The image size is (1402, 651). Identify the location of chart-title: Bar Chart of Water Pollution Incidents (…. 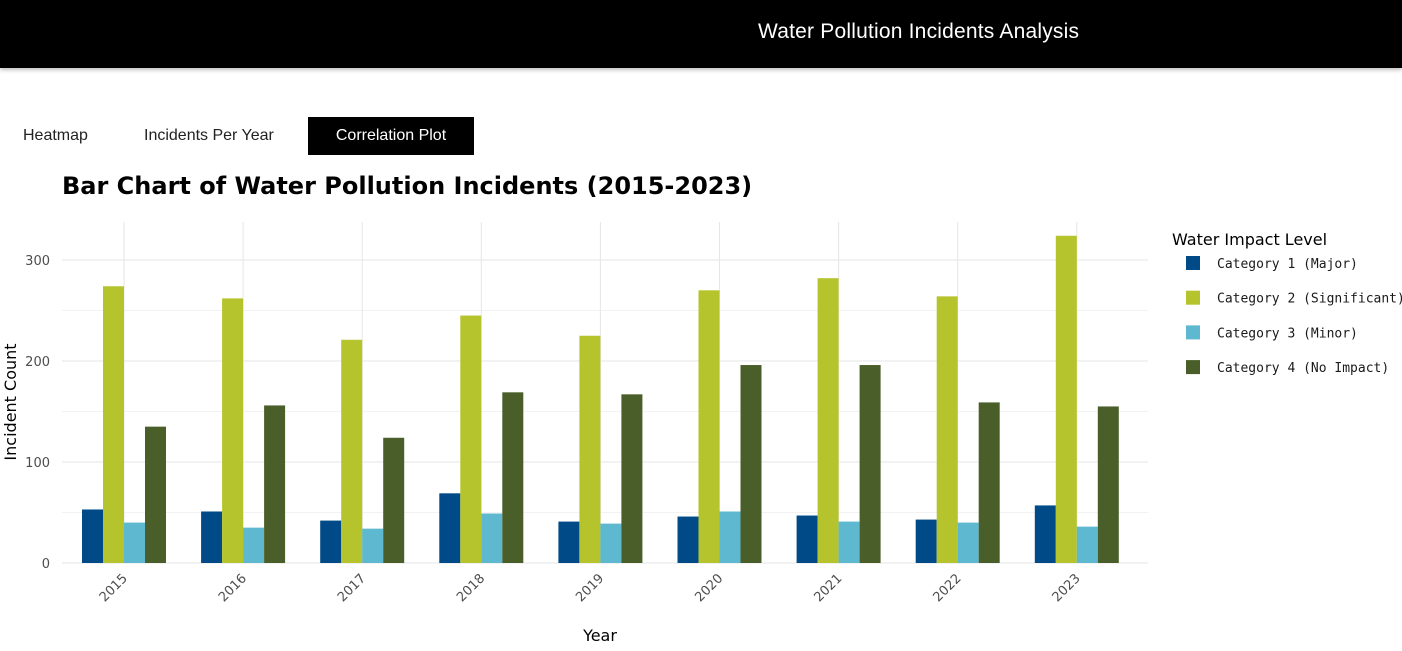
(407, 186).